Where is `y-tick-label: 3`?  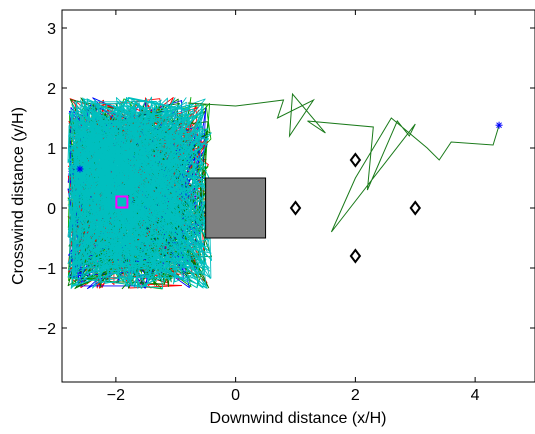
y-tick-label: 3 is located at coordinates (51, 29).